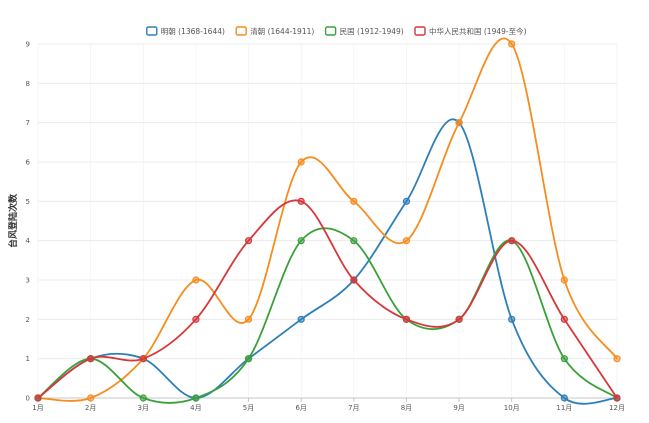  What do you see at coordinates (28, 202) in the screenshot?
I see `y-tick-label: 5` at bounding box center [28, 202].